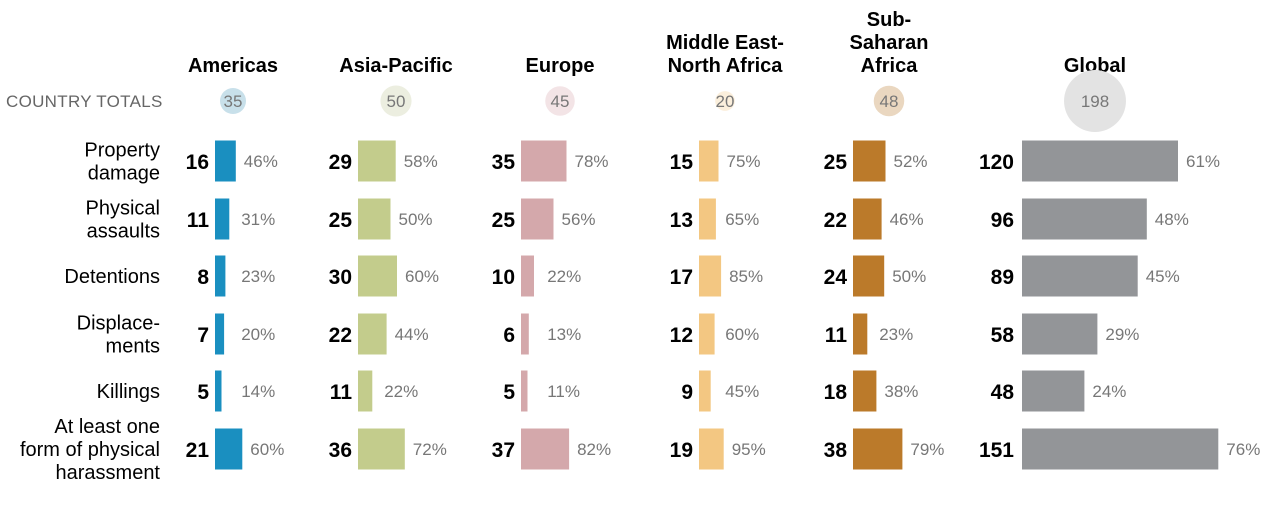 The height and width of the screenshot is (521, 1280). I want to click on count-label: 37, so click(503, 450).